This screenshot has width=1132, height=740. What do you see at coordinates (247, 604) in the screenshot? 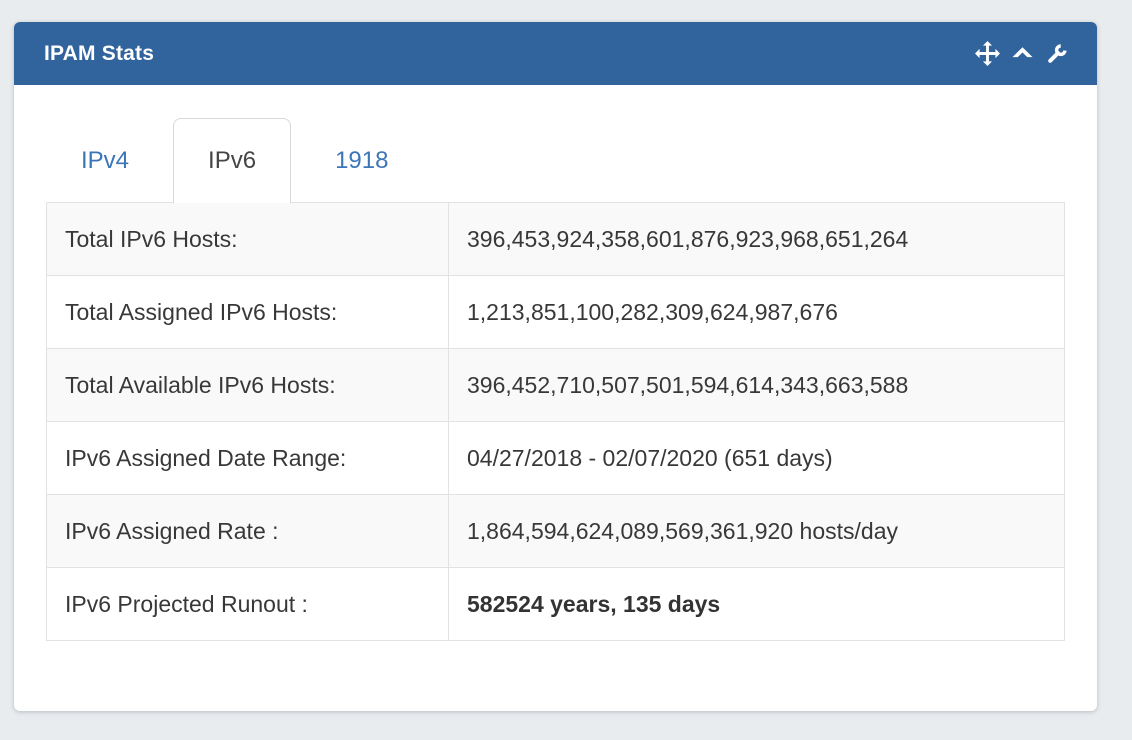
I see `stat-label: IPv6 Projected Runout :` at bounding box center [247, 604].